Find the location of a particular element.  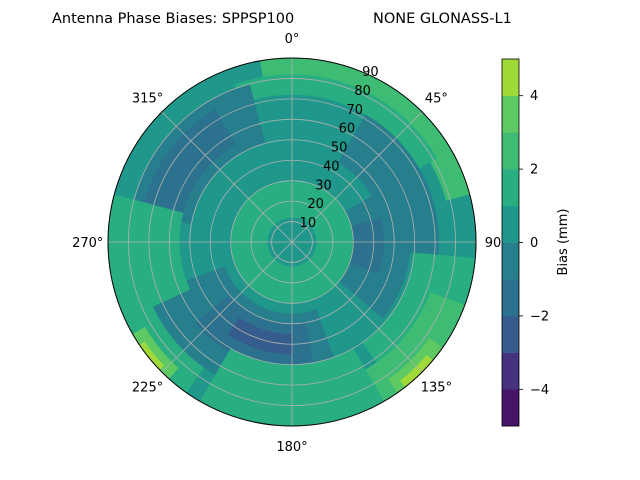

radial-tick-label: 80 is located at coordinates (362, 91).